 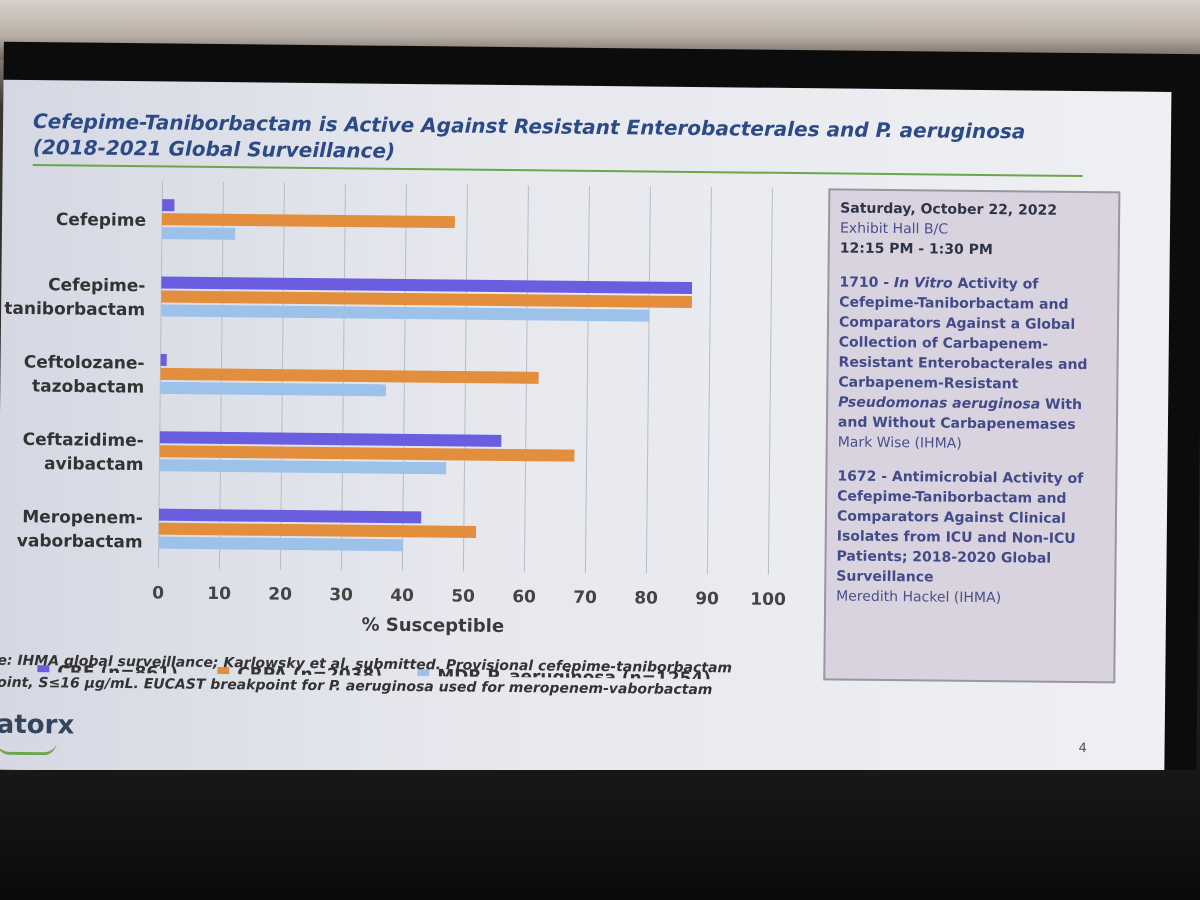 I want to click on talk1-italic: In Vitro, so click(x=923, y=283).